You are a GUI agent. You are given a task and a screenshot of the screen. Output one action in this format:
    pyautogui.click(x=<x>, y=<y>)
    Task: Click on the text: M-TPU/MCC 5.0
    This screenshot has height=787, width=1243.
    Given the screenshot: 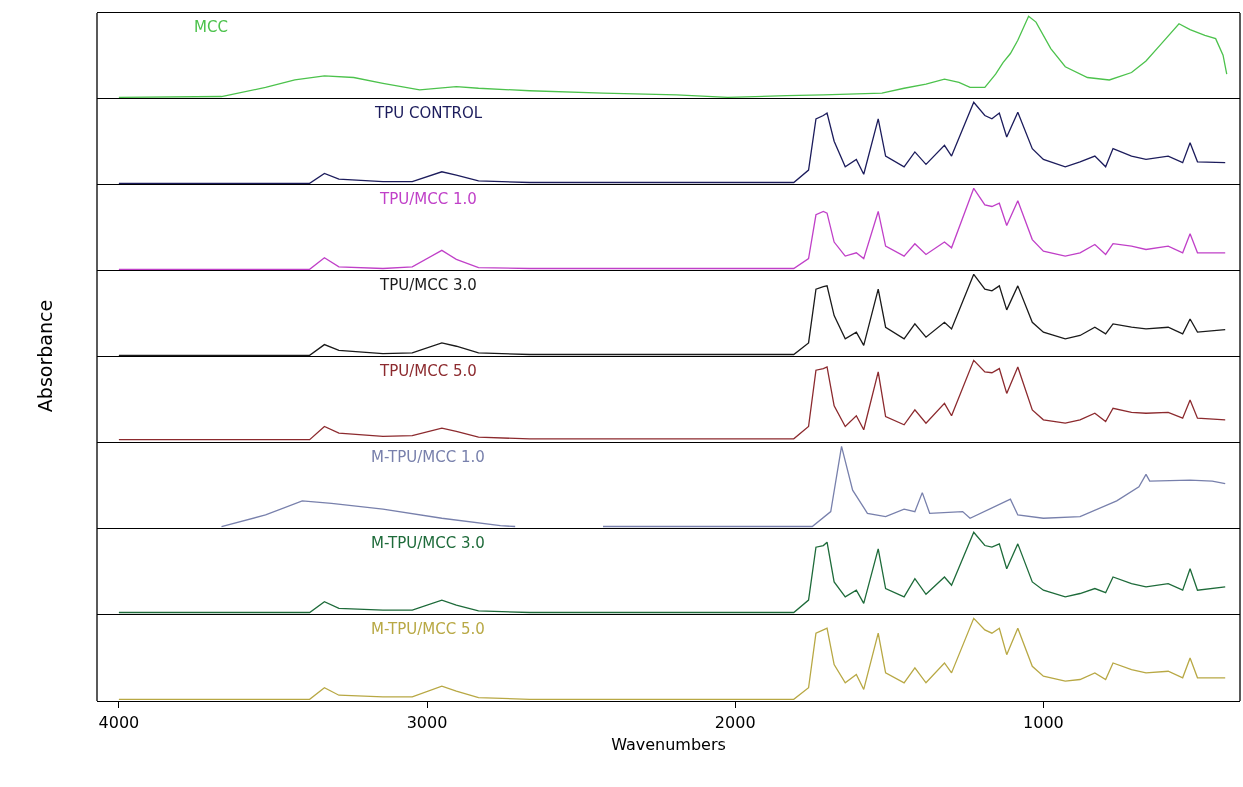 What is the action you would take?
    pyautogui.click(x=428, y=629)
    